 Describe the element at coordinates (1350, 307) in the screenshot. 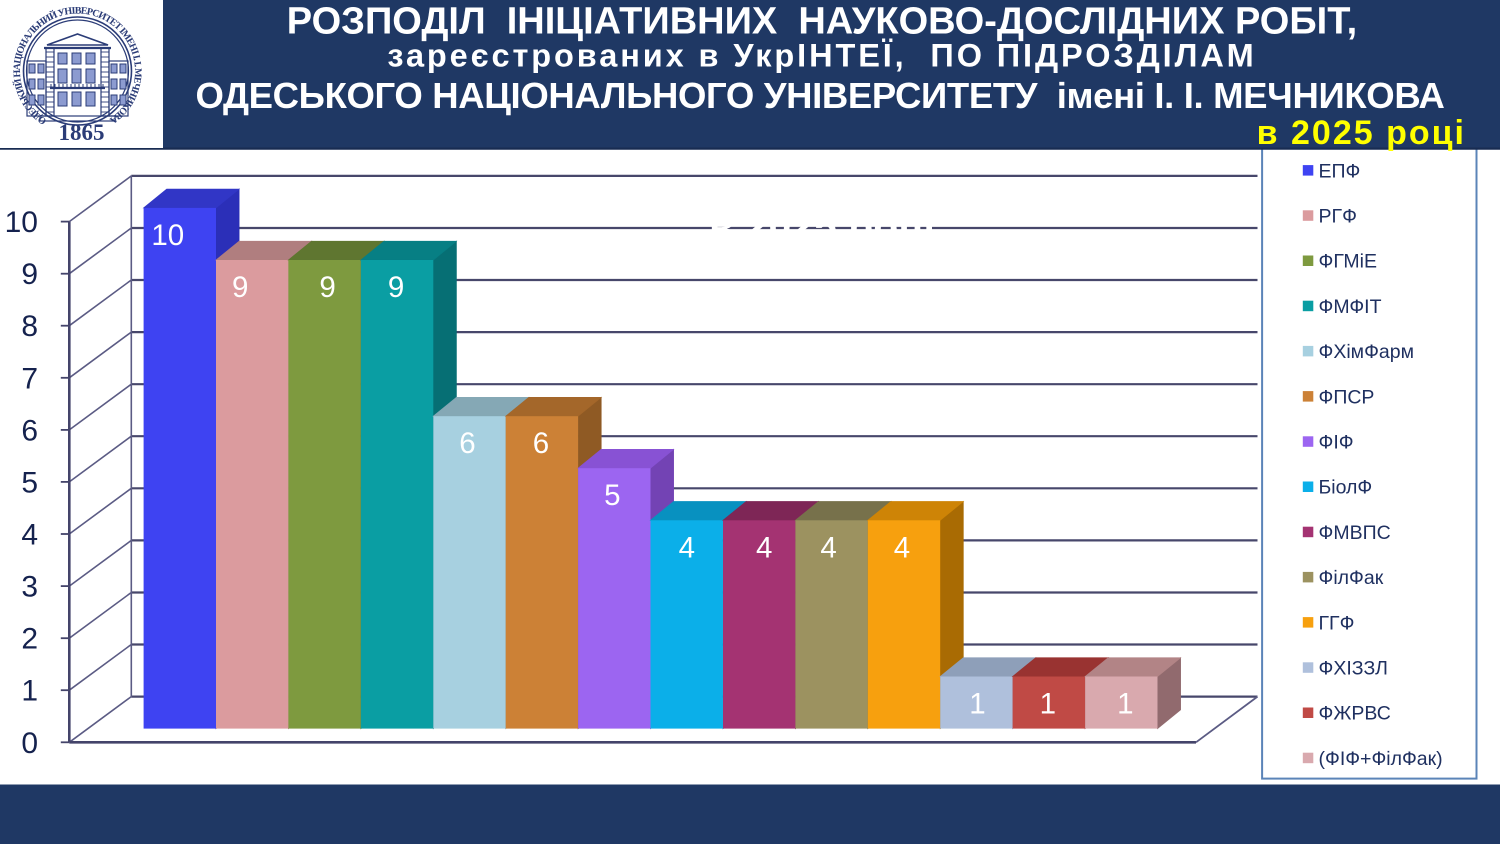

I see `svg-text: ФМФІТ` at that location.